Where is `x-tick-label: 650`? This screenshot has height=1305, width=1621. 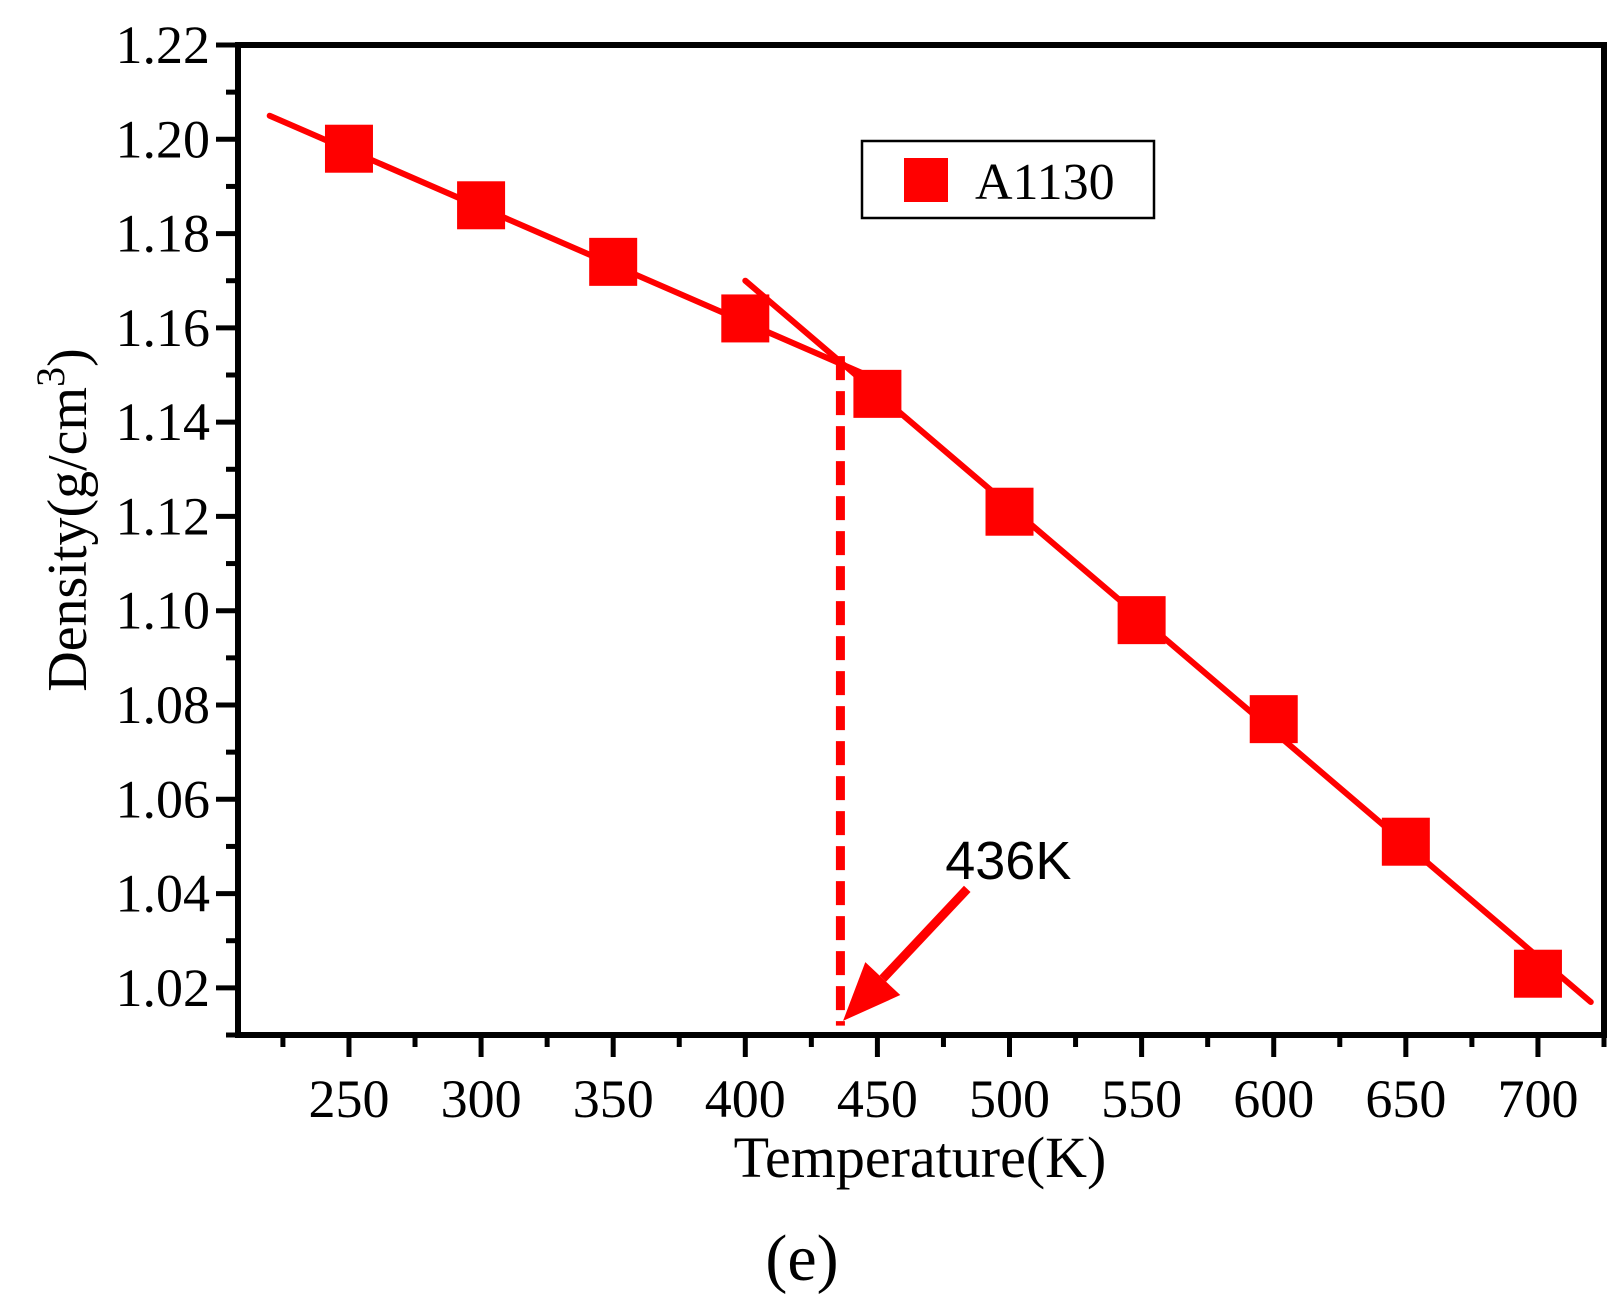 x-tick-label: 650 is located at coordinates (1405, 1099).